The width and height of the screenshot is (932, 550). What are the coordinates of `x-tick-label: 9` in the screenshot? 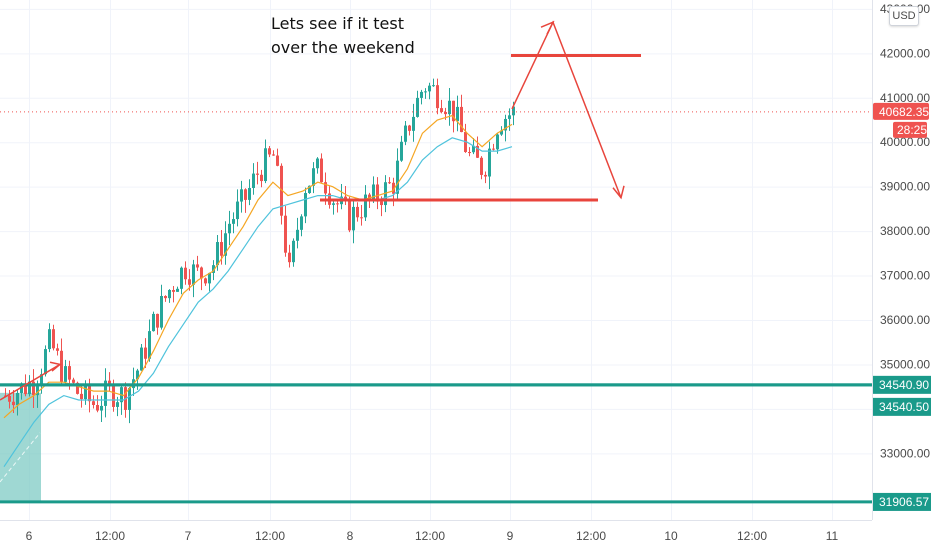 It's located at (510, 536).